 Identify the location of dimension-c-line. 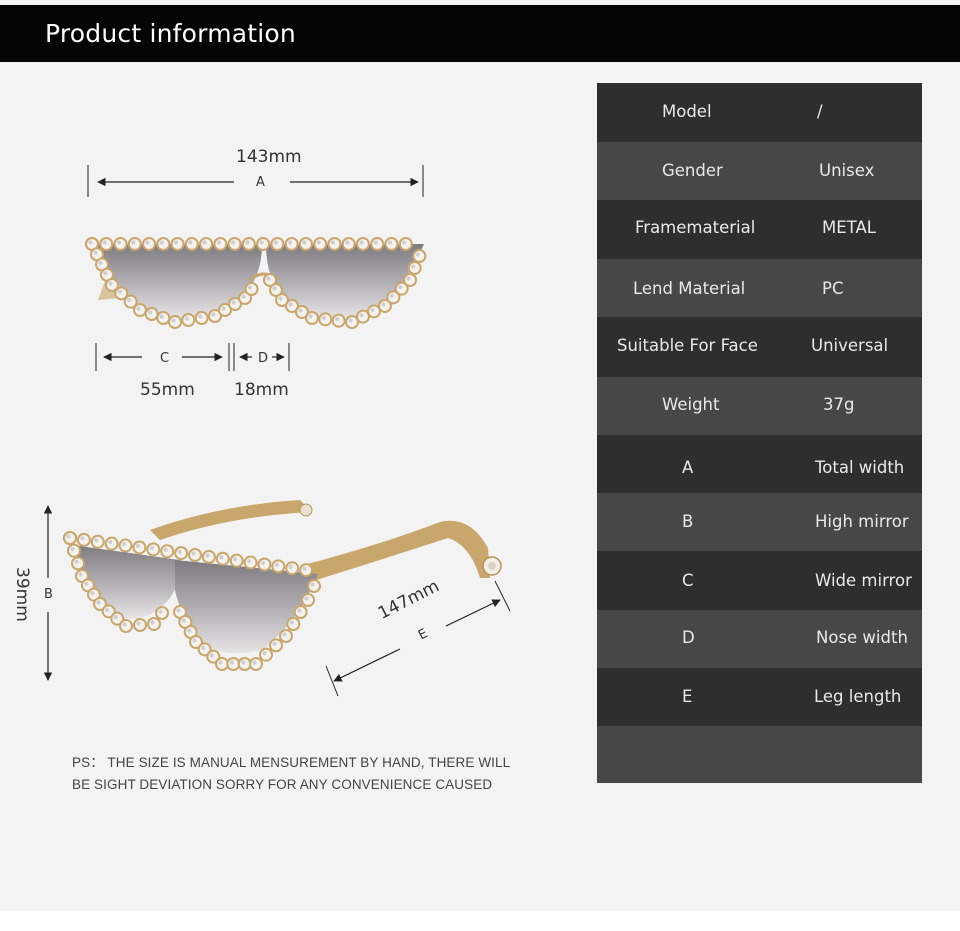
(162, 357).